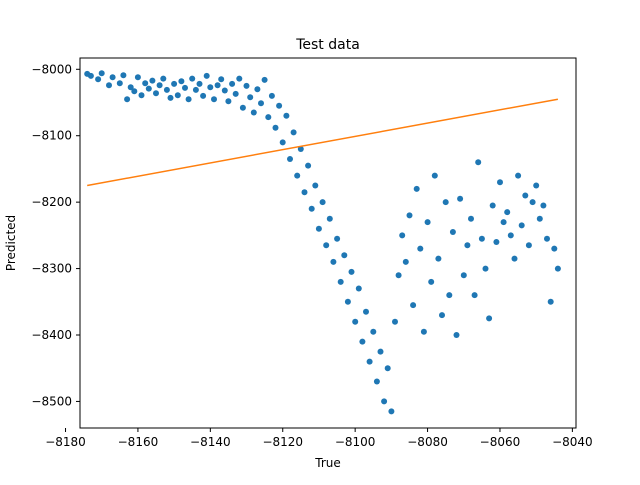 The image size is (640, 485). I want to click on chart-title: Test data, so click(327, 45).